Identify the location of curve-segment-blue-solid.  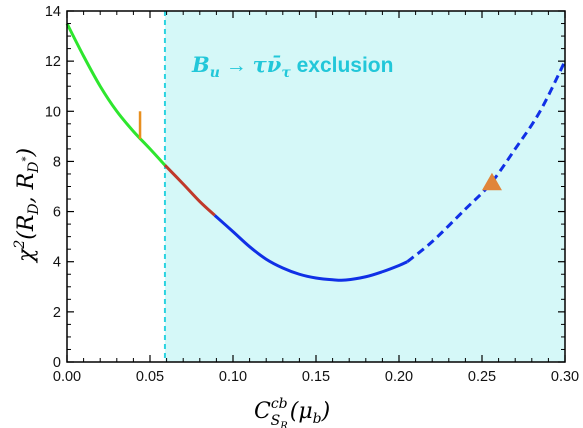
(310, 248).